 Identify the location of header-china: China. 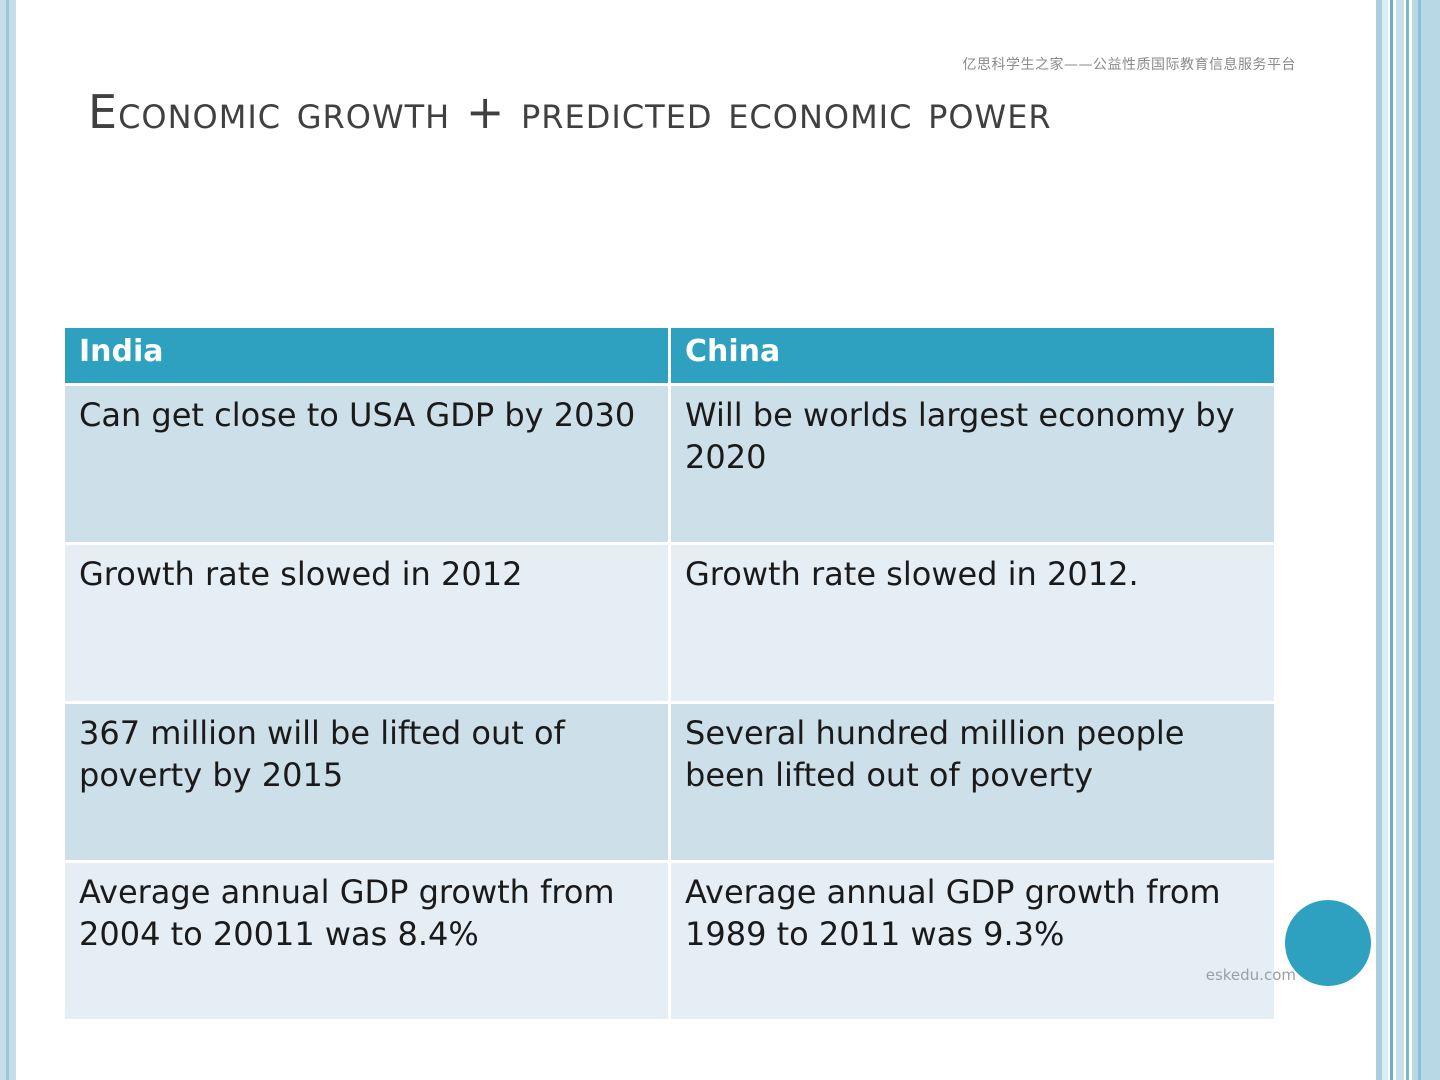
(972, 355).